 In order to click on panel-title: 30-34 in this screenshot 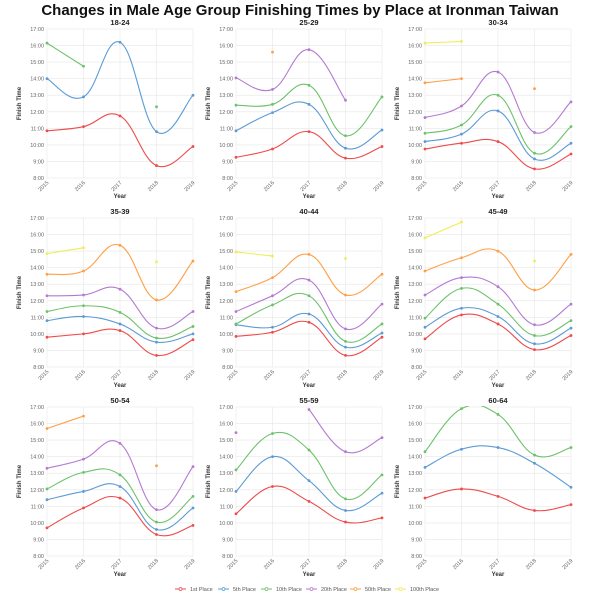, I will do `click(498, 22)`.